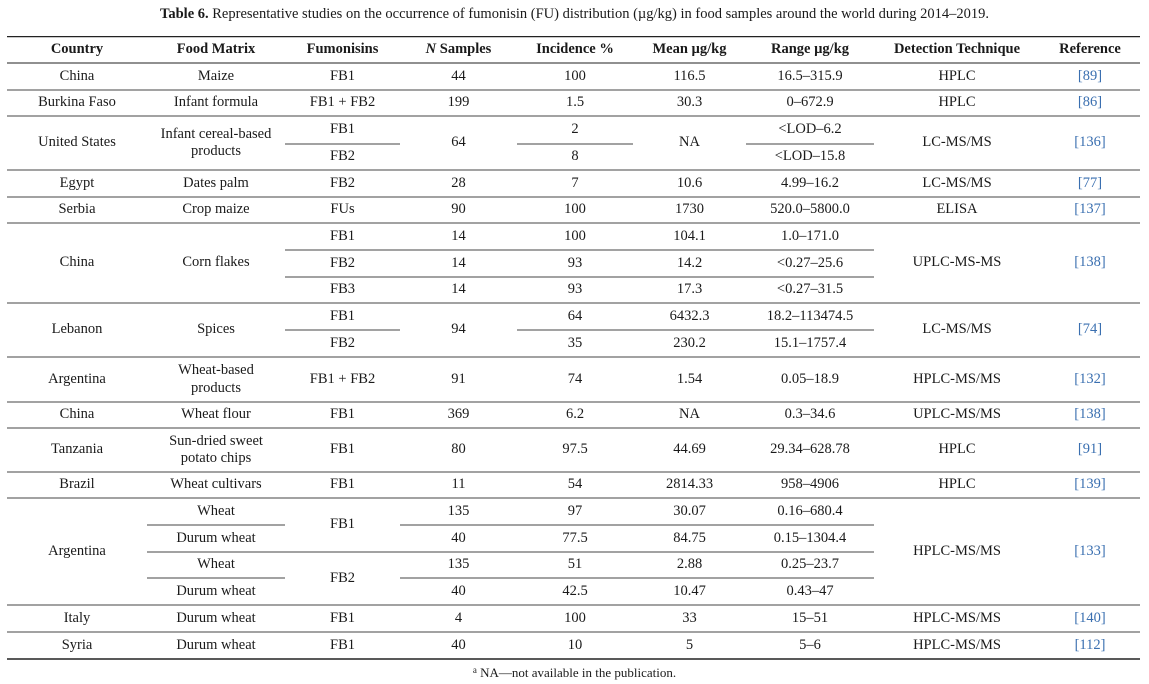  I want to click on cell-mean: 230.2, so click(689, 342).